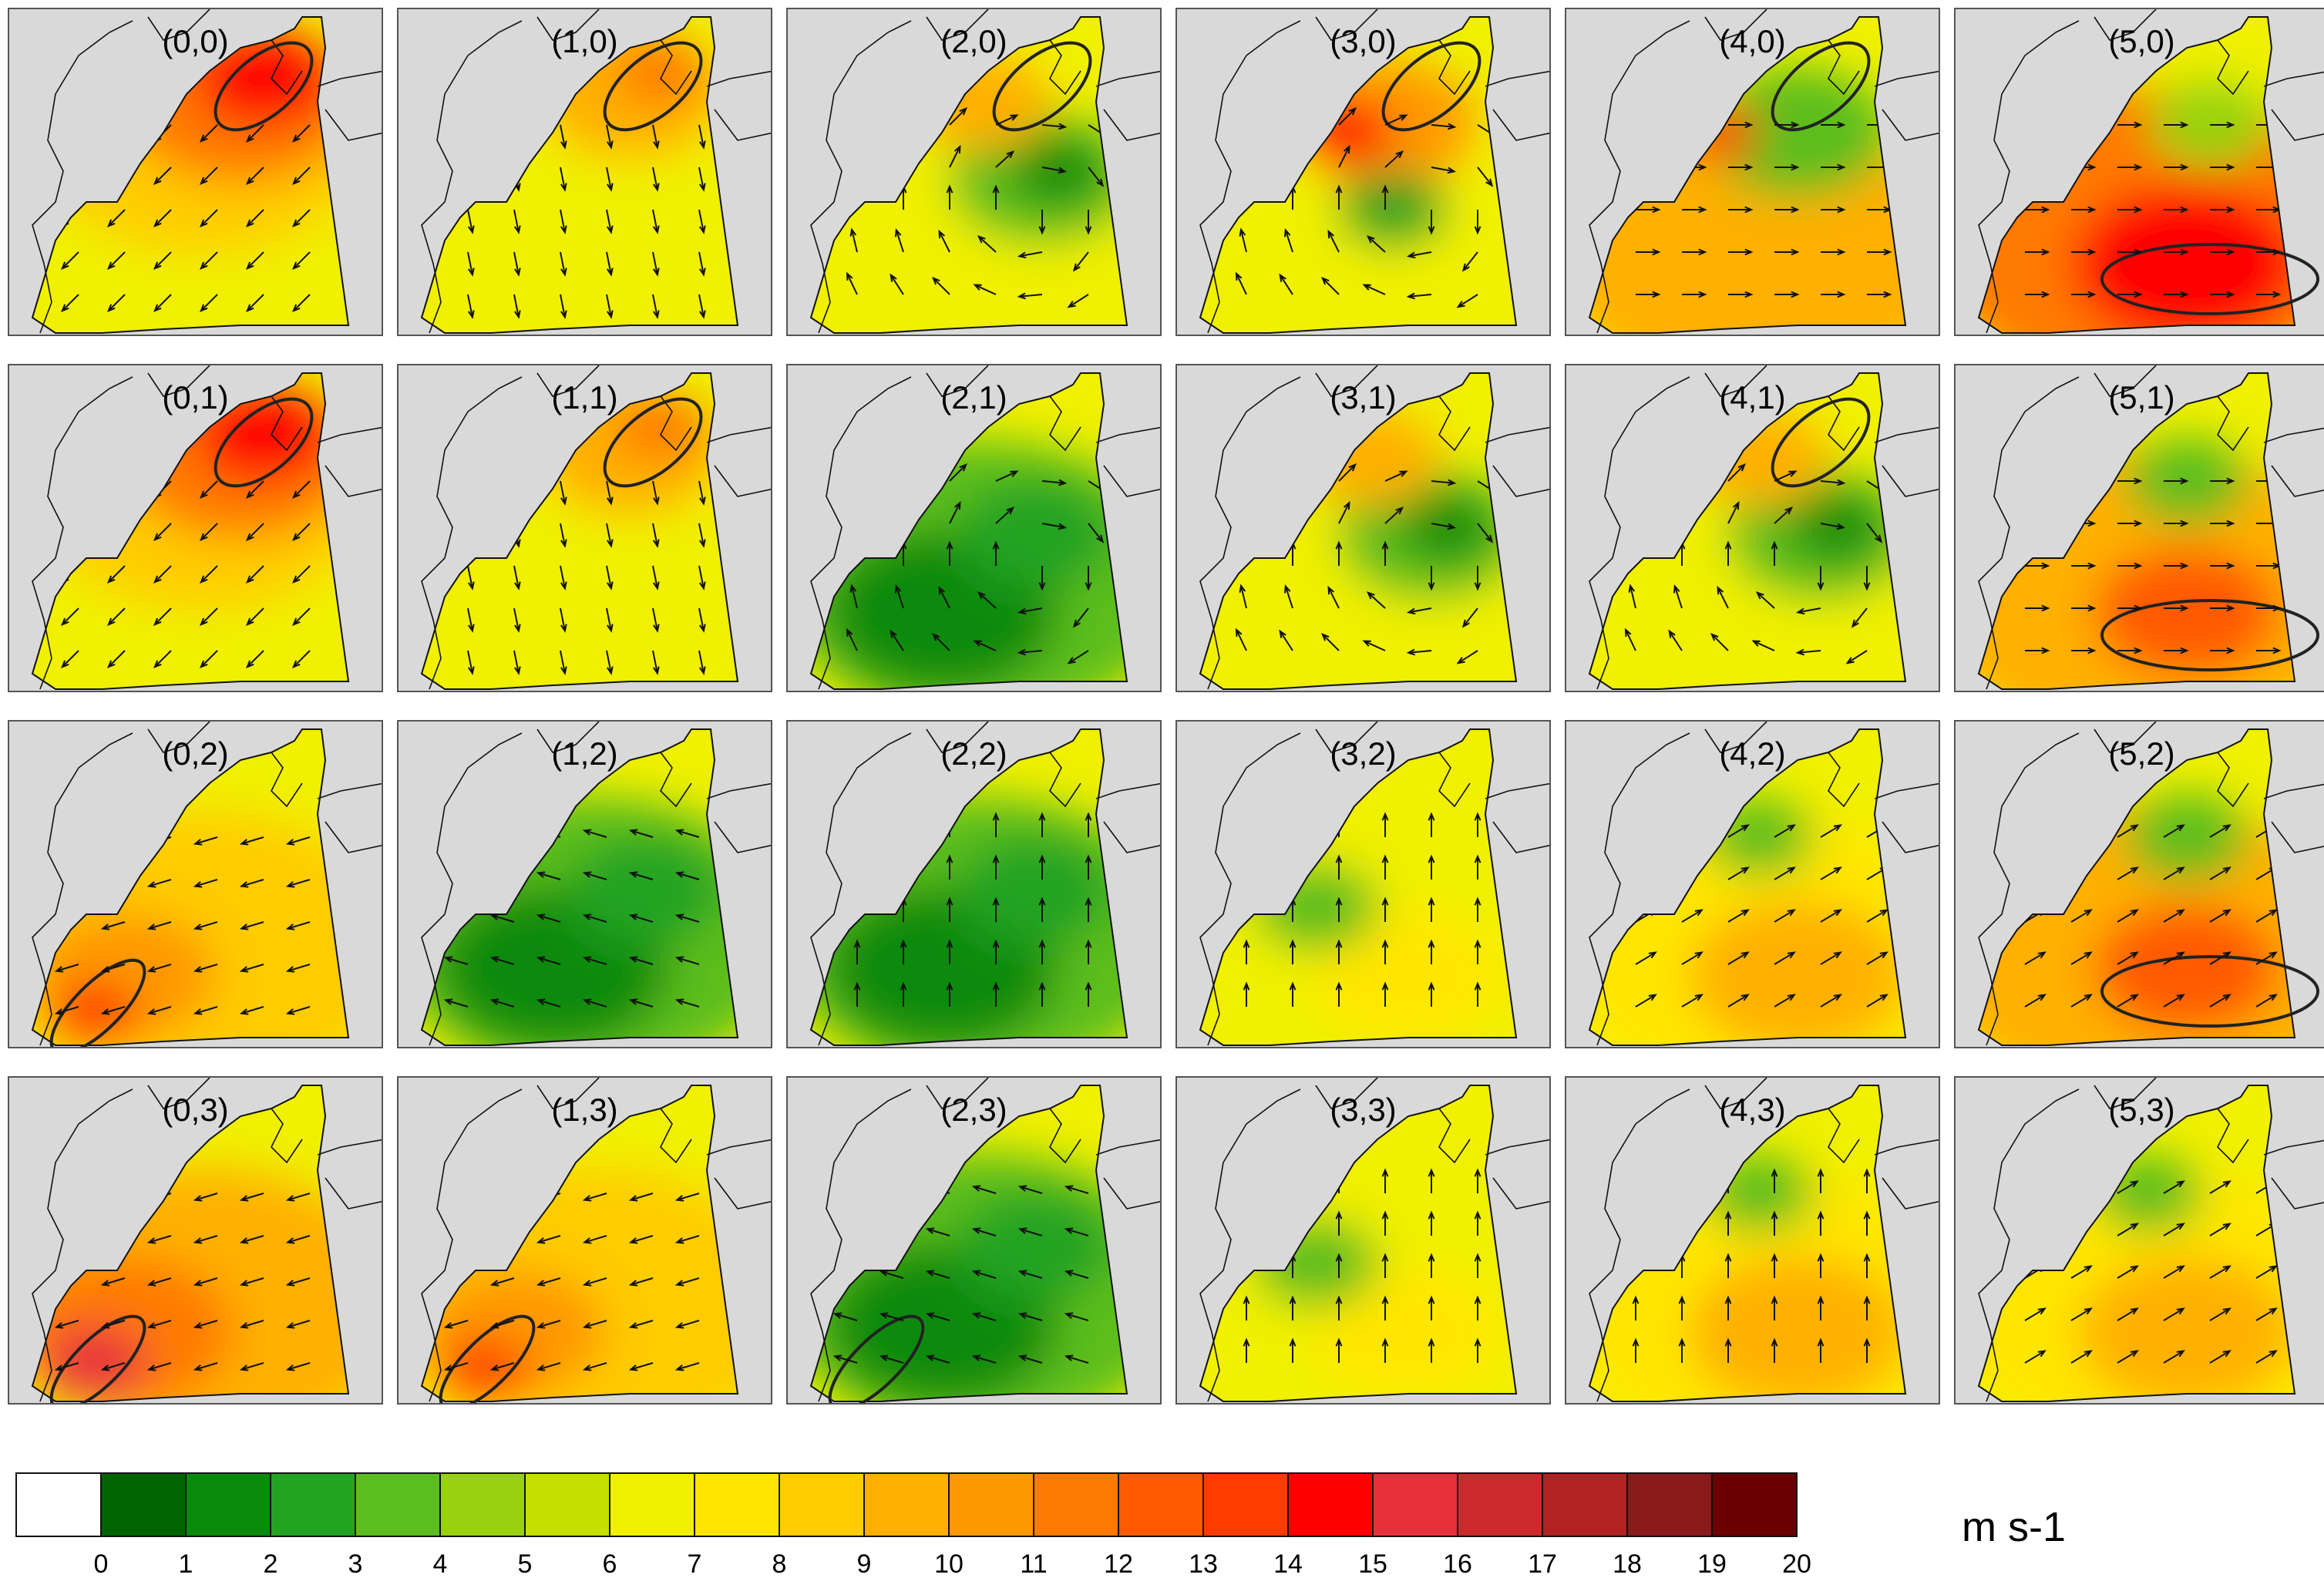  Describe the element at coordinates (1752, 1110) in the screenshot. I see `panel-label: (4,3)` at that location.